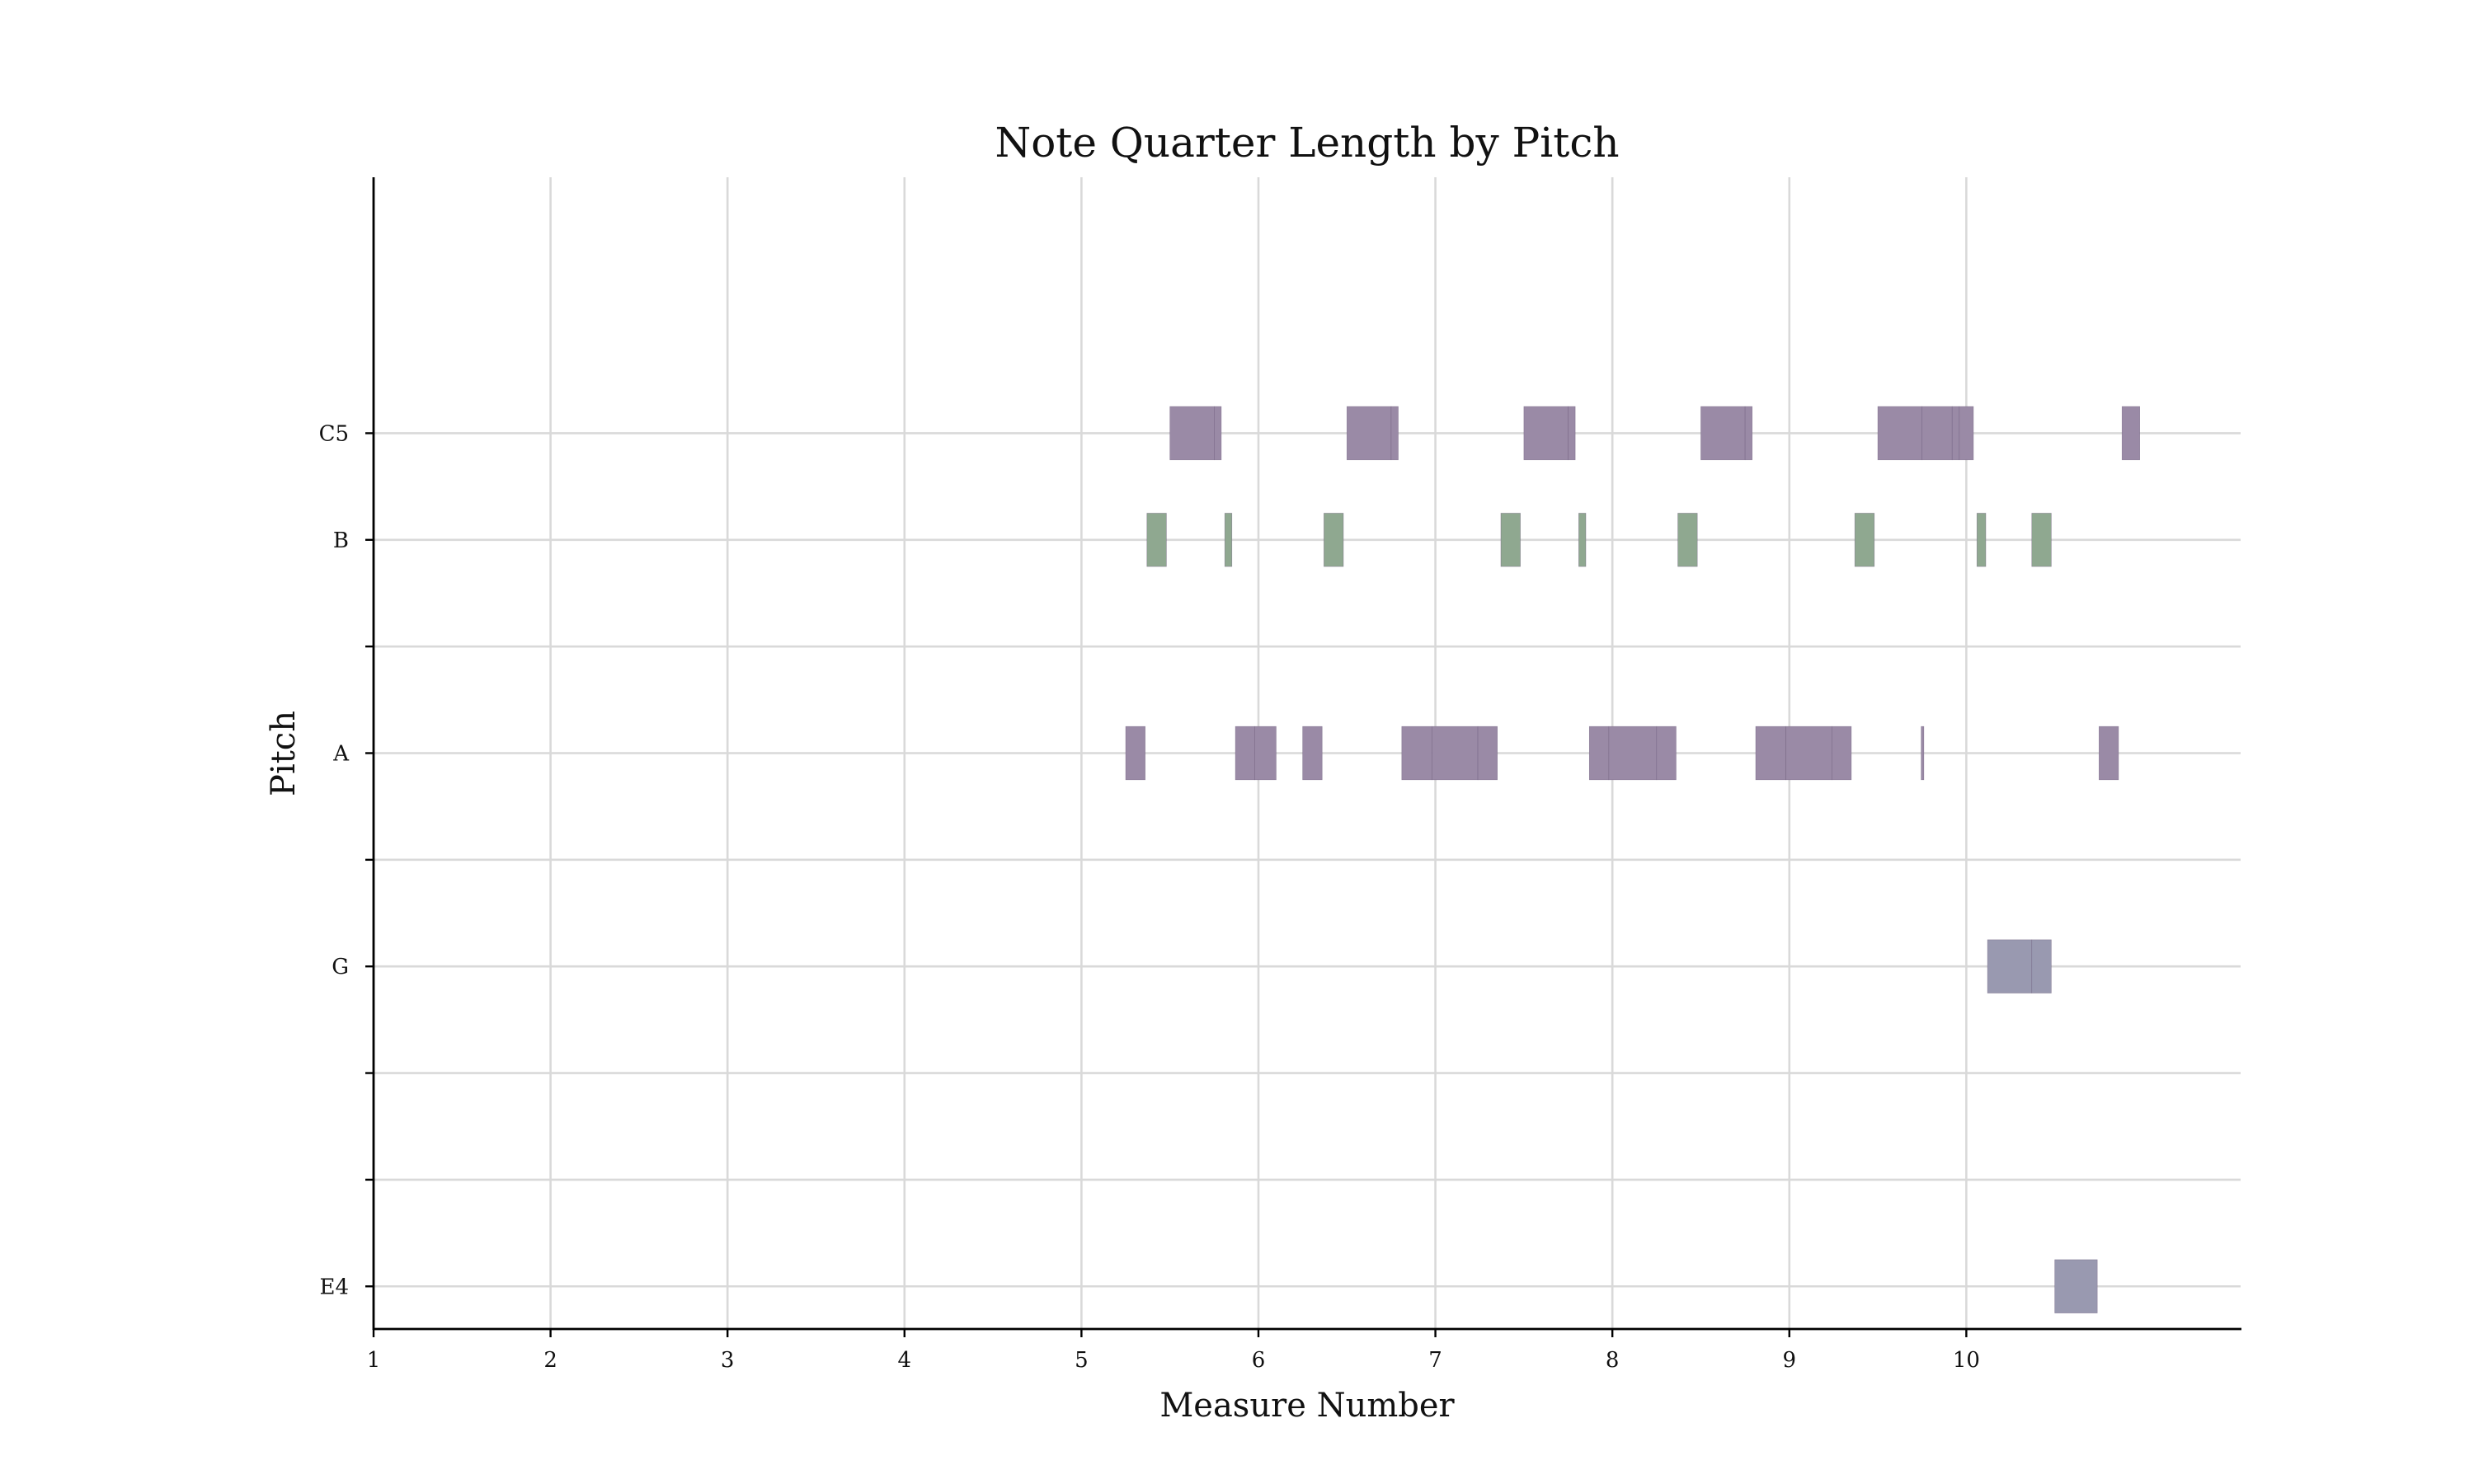  I want to click on x-tick-label: 7, so click(1435, 1360).